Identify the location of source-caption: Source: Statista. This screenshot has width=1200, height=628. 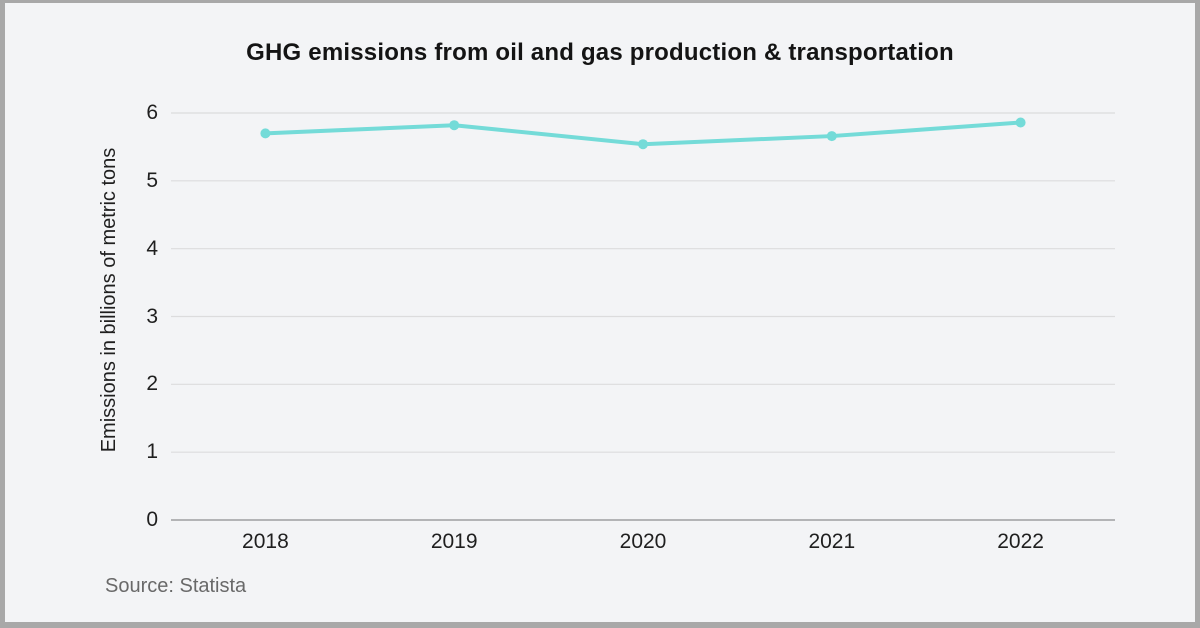
(176, 586).